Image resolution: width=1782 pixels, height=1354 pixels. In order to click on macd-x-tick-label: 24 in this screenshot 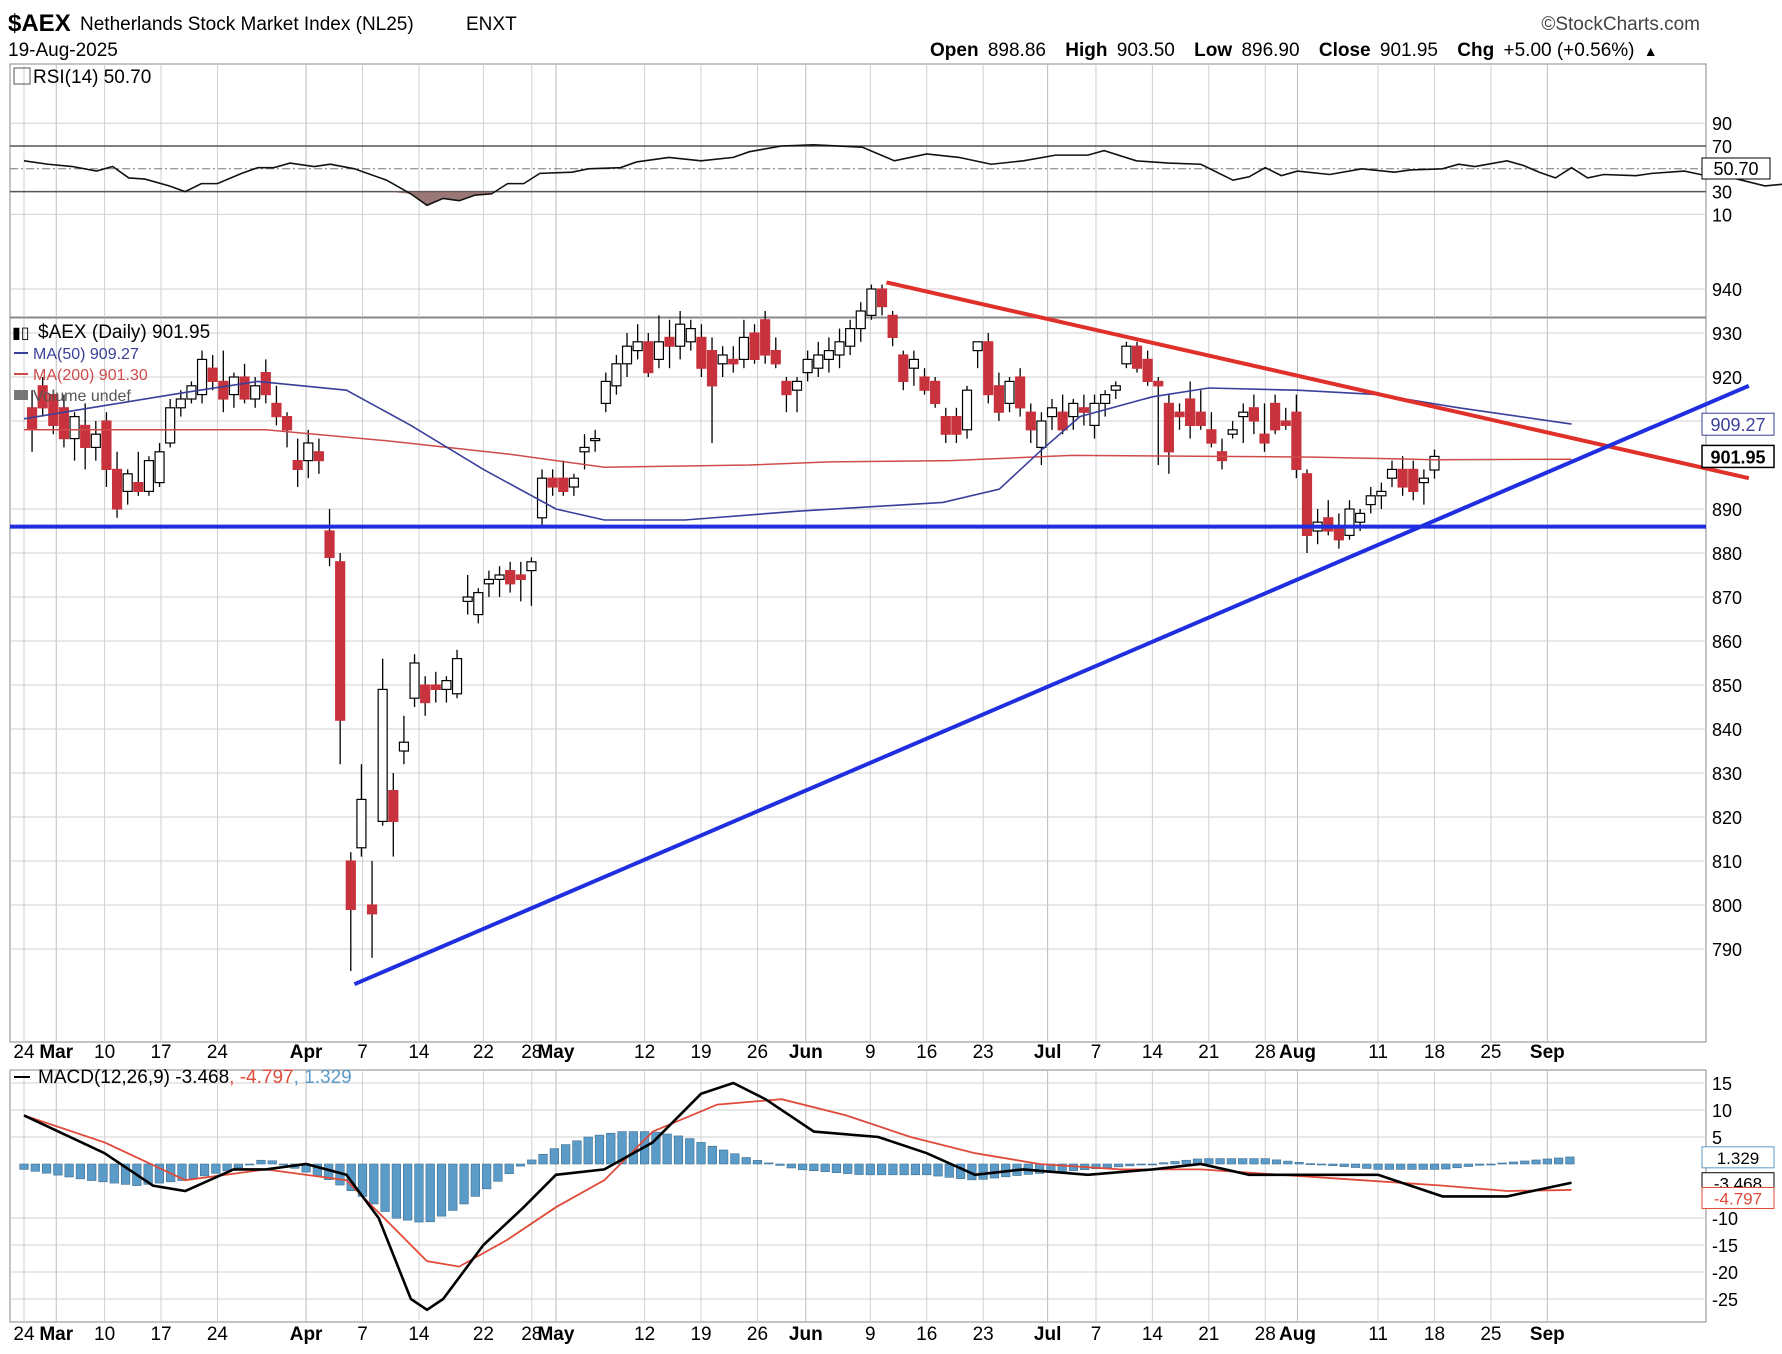, I will do `click(218, 1334)`.